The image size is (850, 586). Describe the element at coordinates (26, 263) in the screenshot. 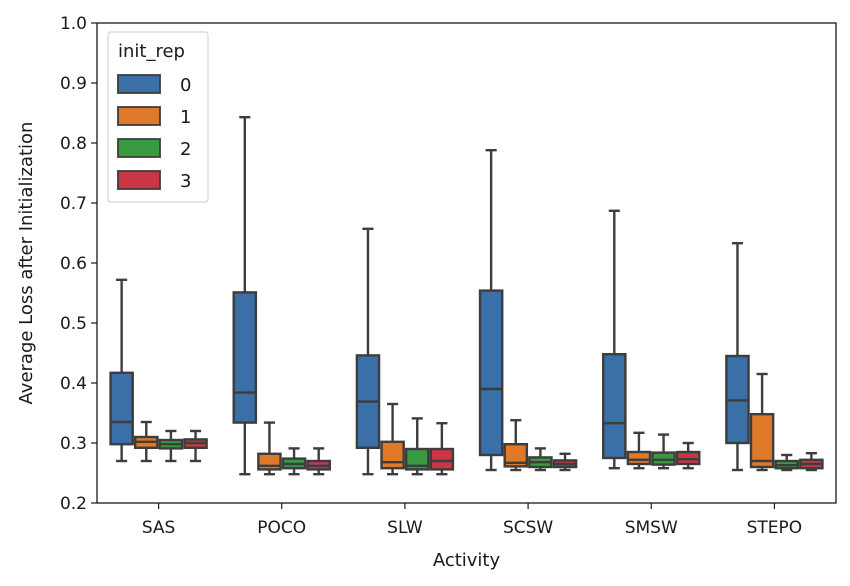

I see `y-axis-label: Average Loss after Initialization` at that location.